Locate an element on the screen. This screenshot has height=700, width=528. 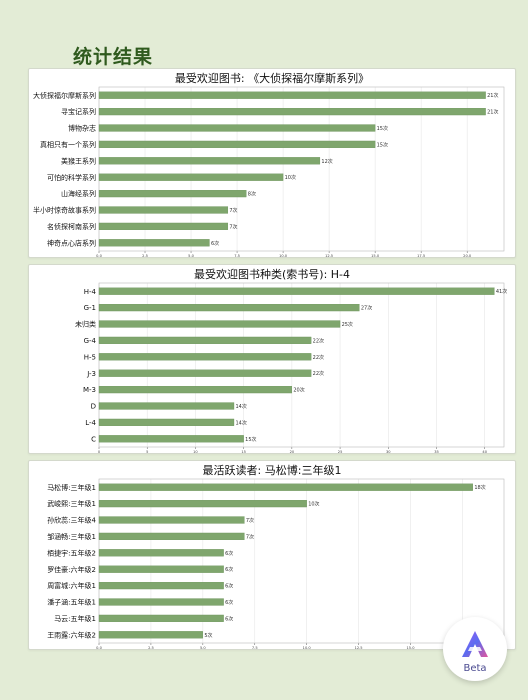
y-category-label: G-4 is located at coordinates (90, 341).